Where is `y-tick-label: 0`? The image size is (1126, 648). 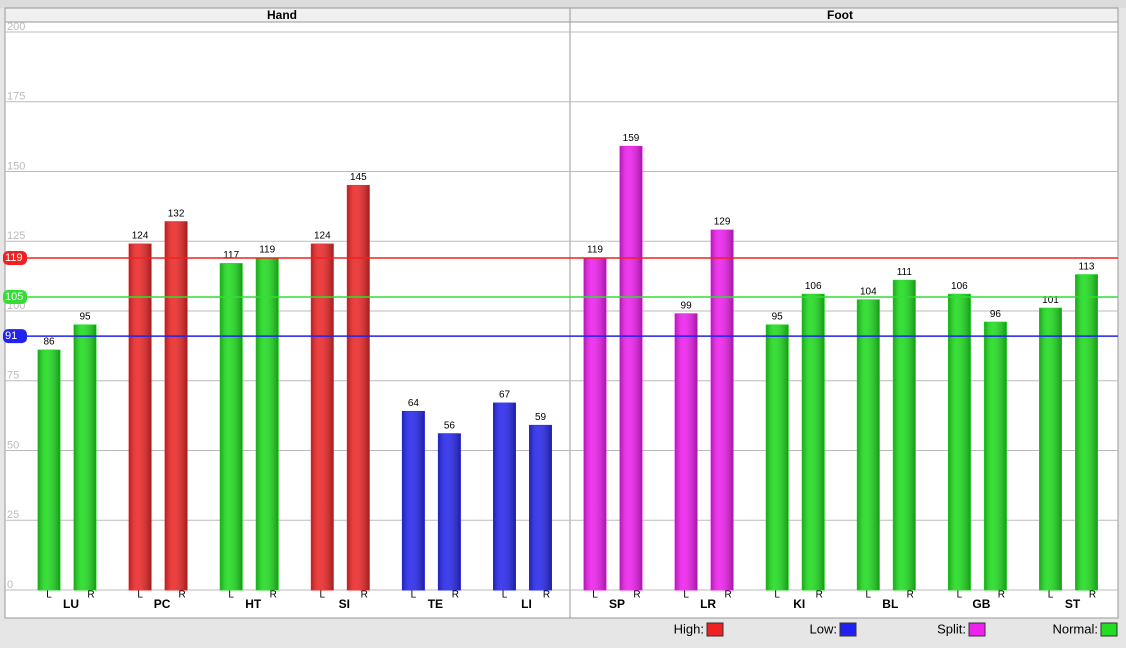 y-tick-label: 0 is located at coordinates (10, 585).